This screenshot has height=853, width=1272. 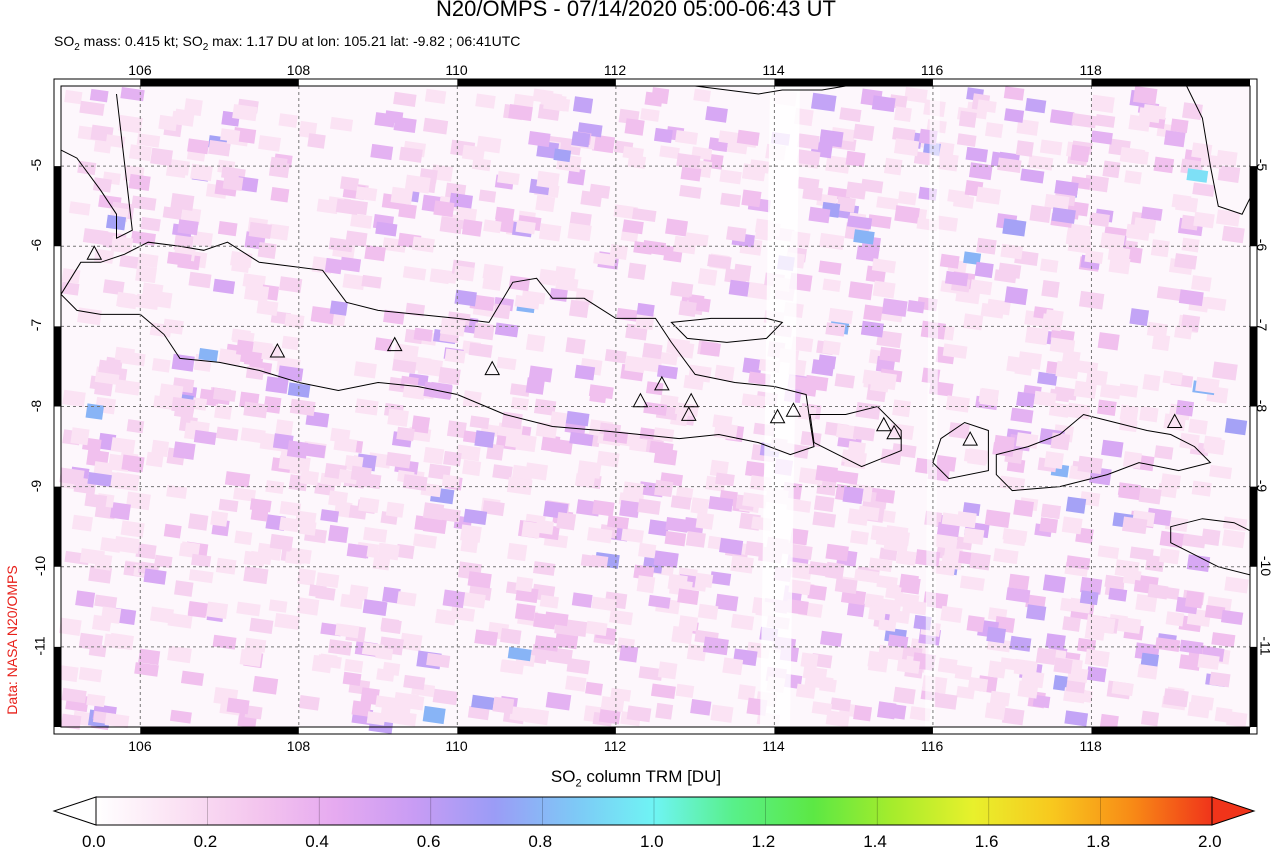 I want to click on lat-tick-label-right: -8, so click(x=1262, y=405).